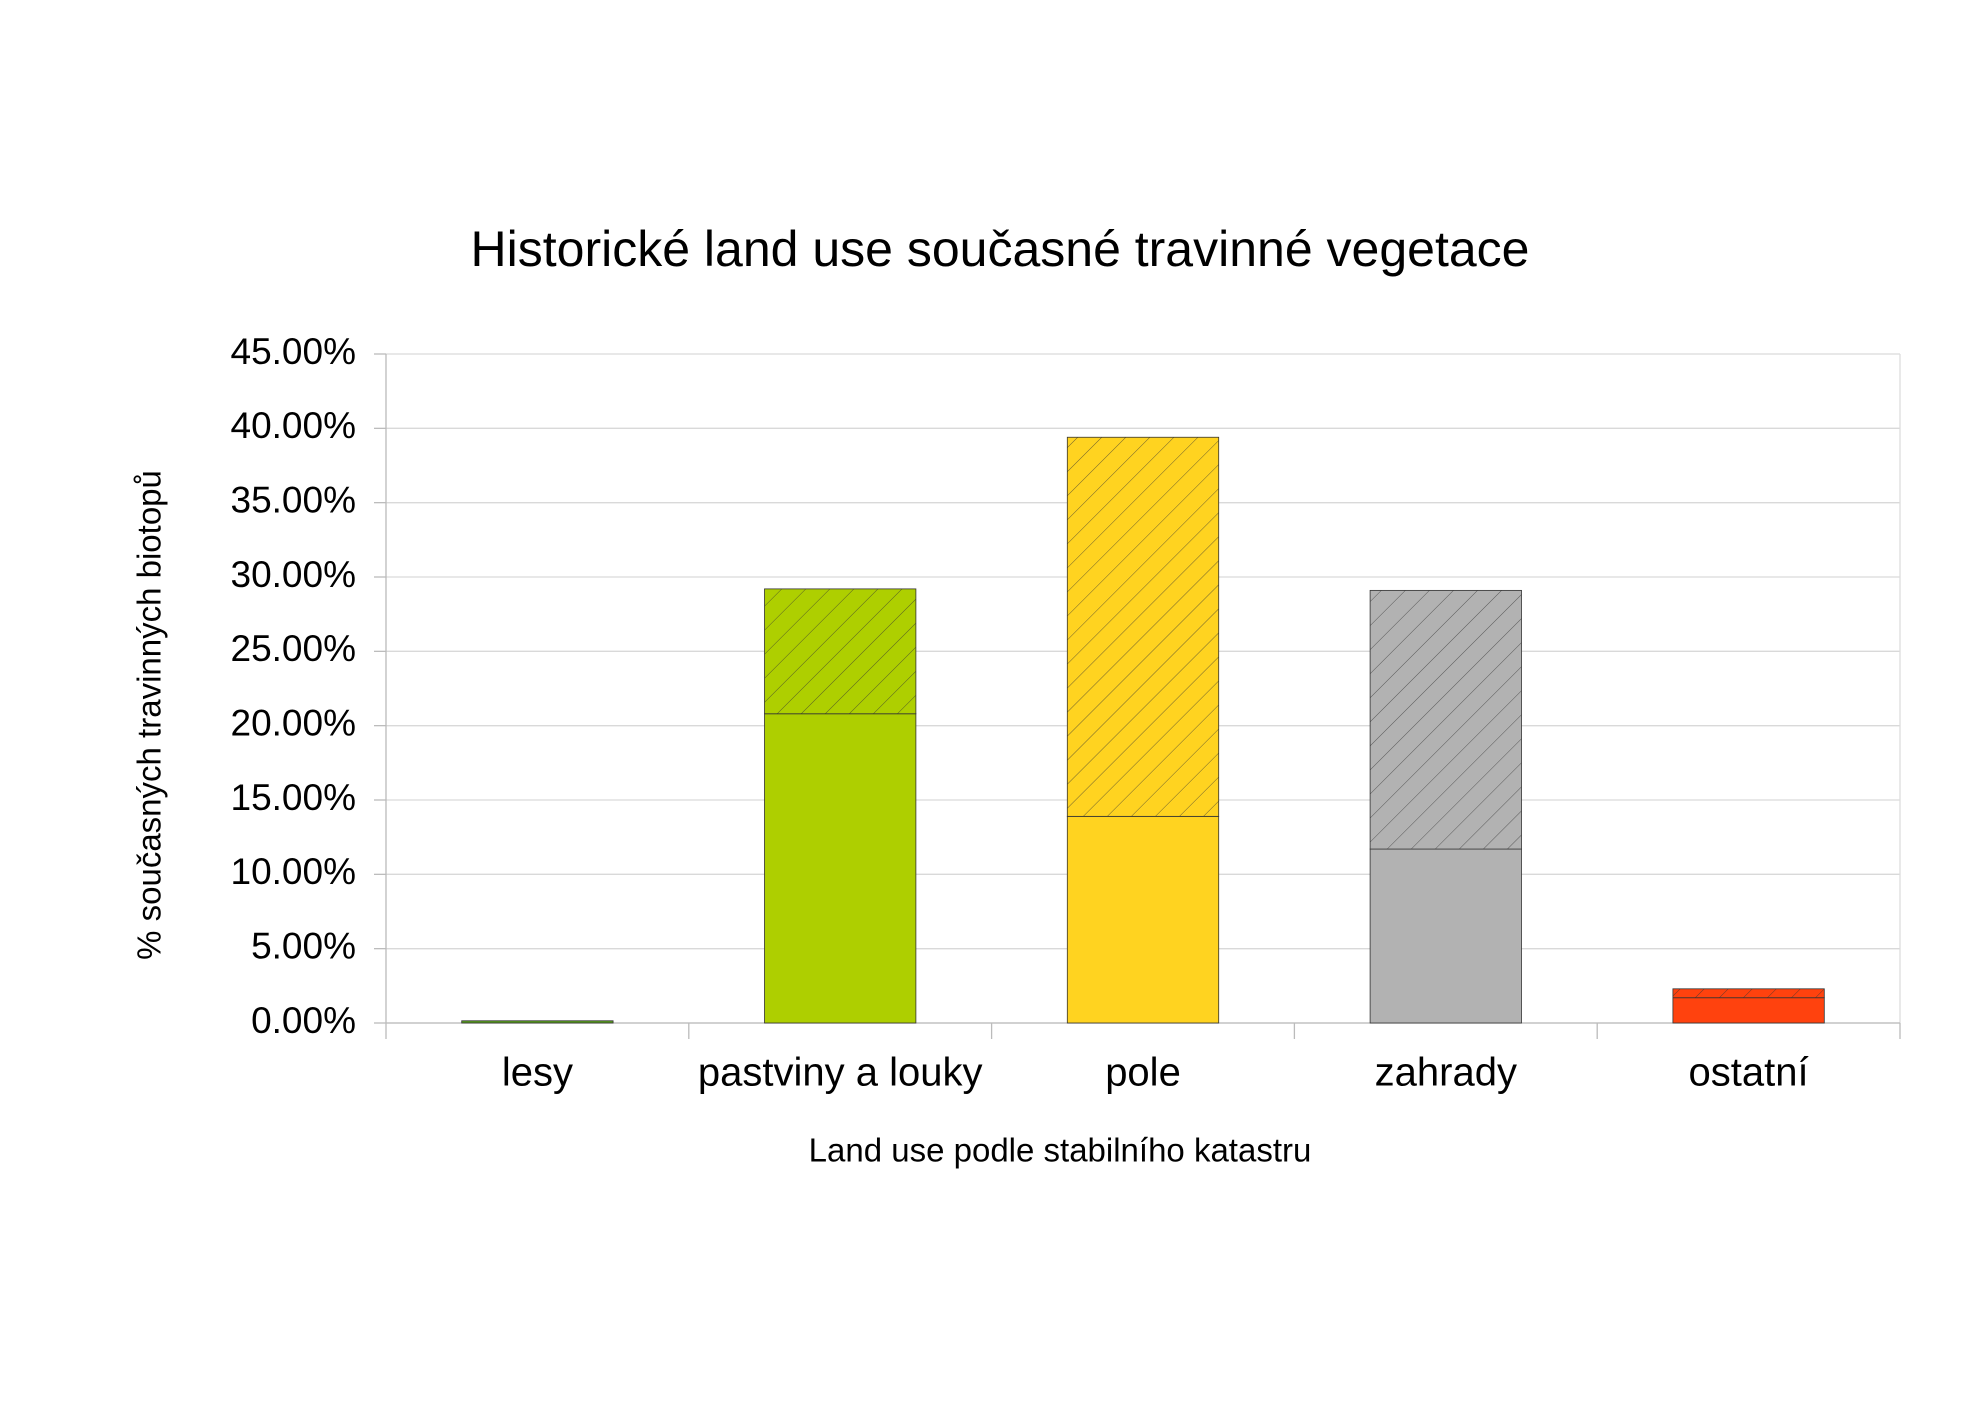 The height and width of the screenshot is (1403, 1985). Describe the element at coordinates (294, 797) in the screenshot. I see `y-tick-label: 15.00%` at that location.